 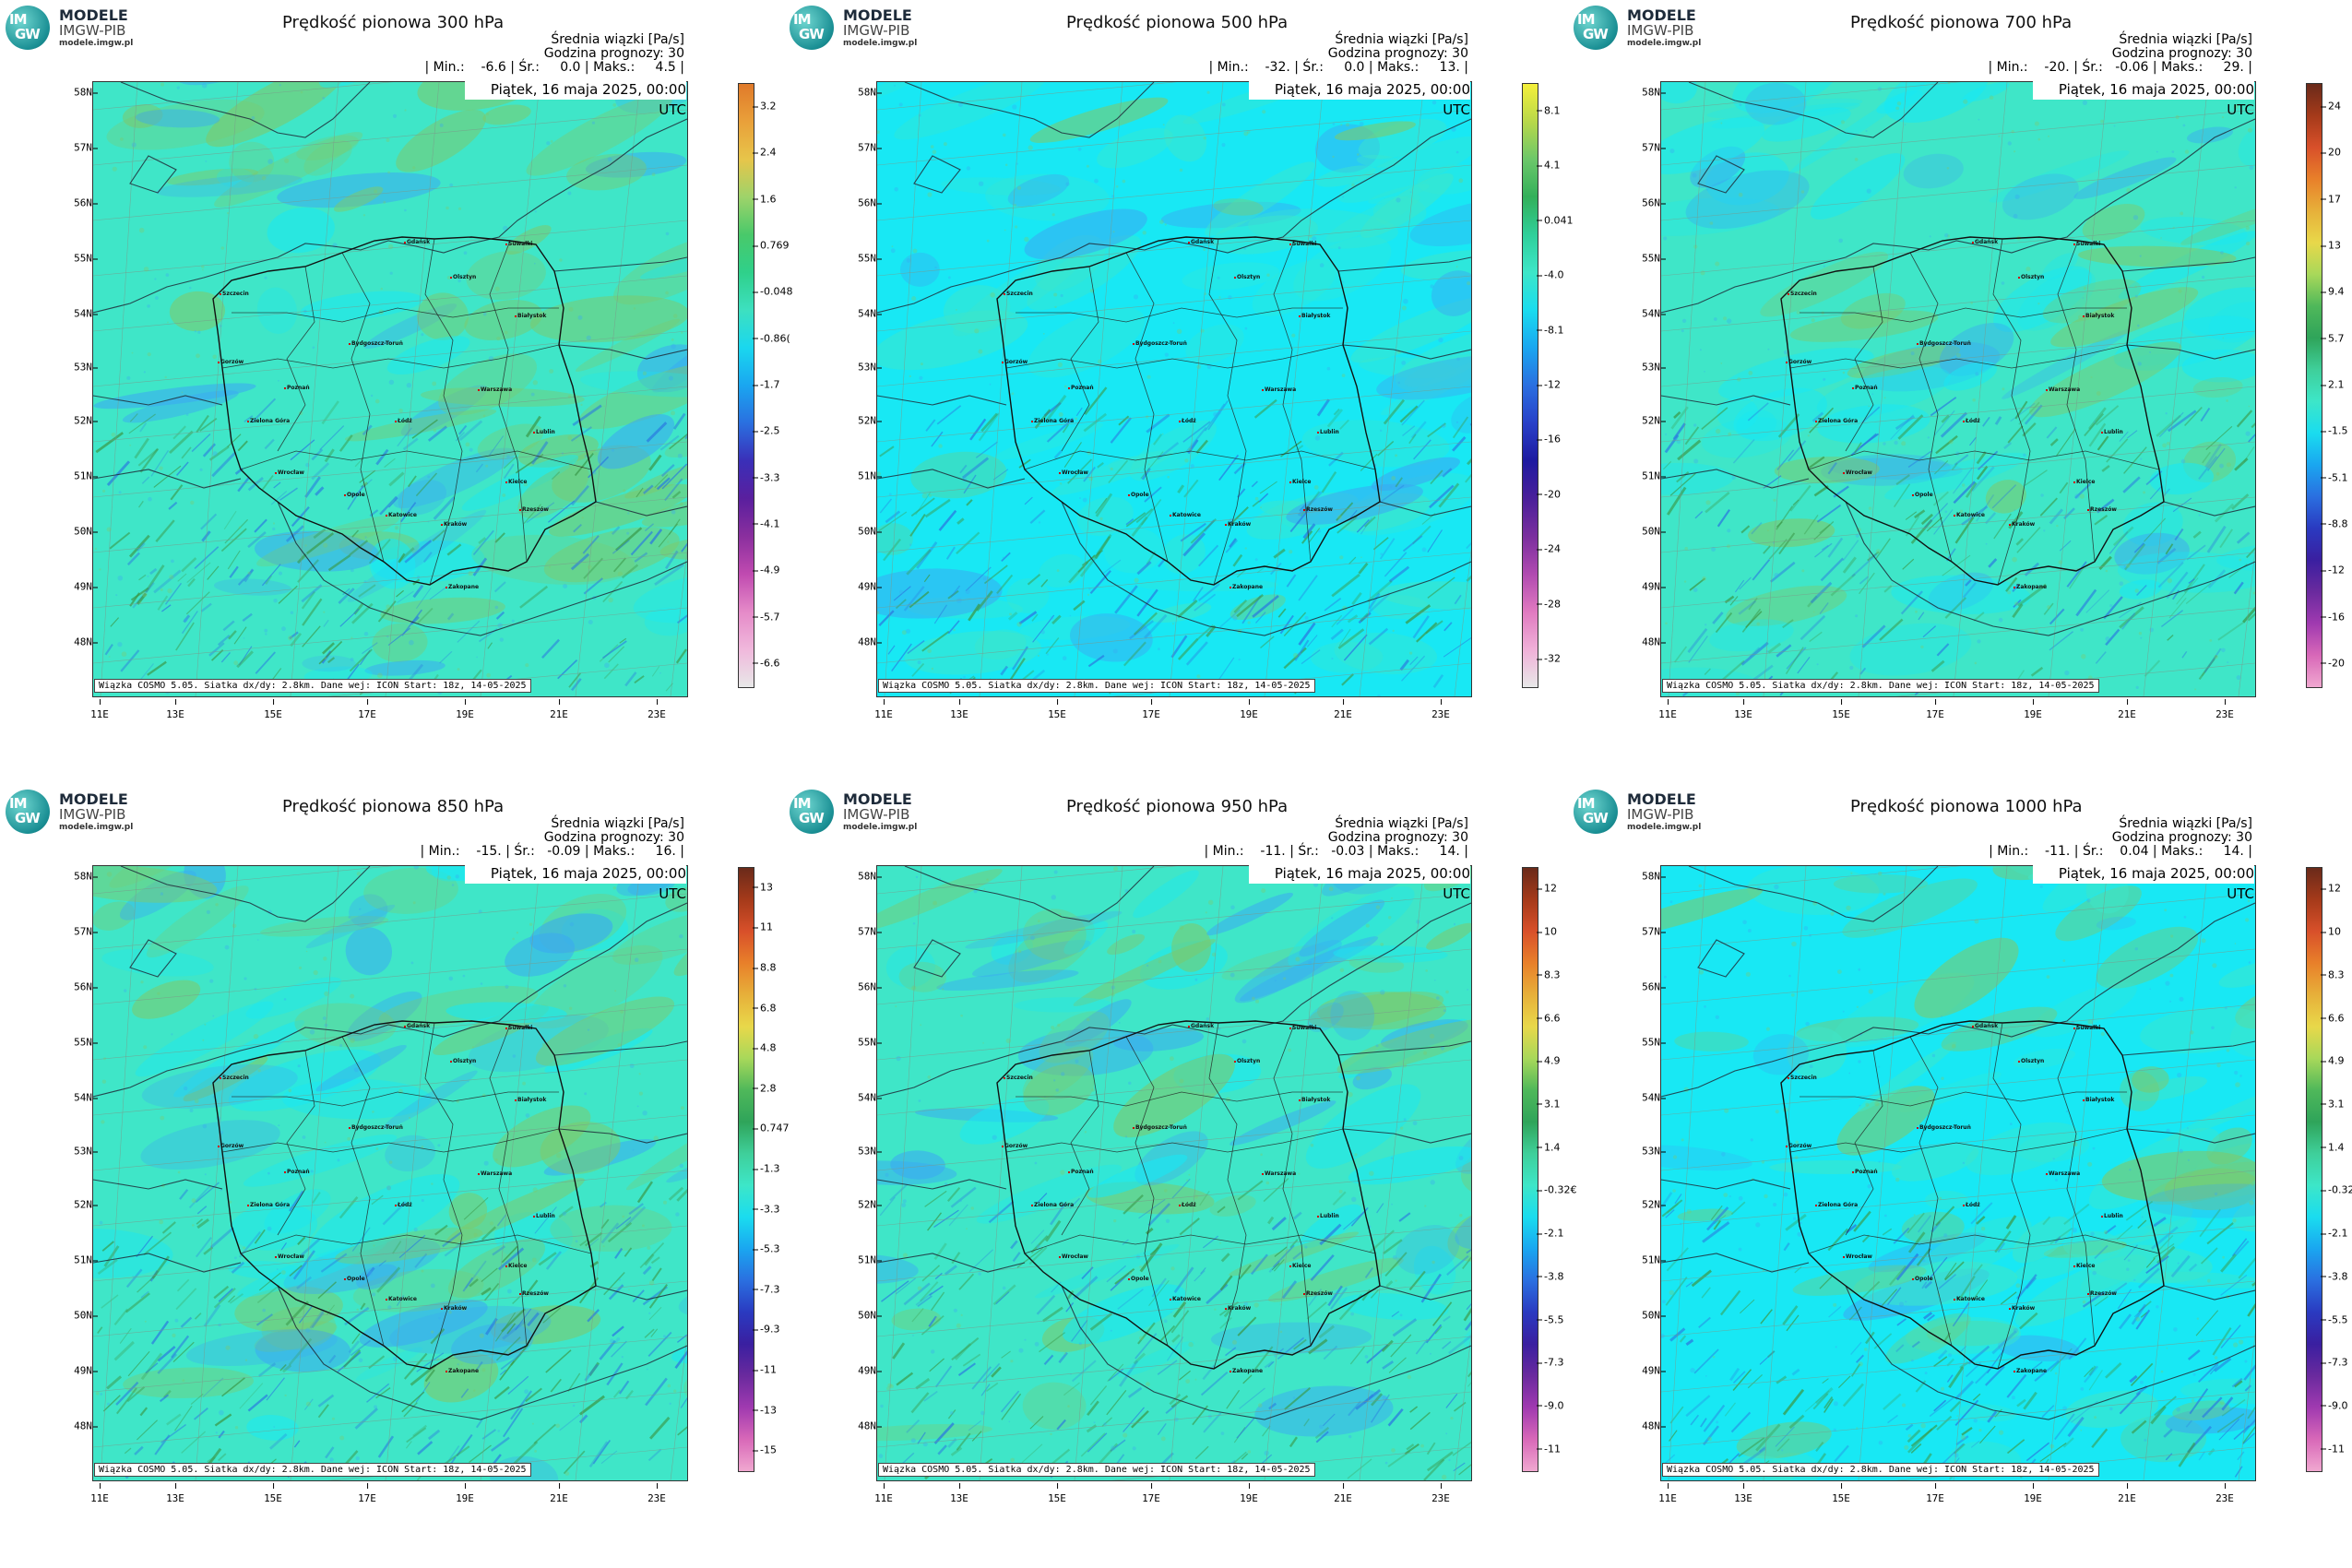 What do you see at coordinates (2333, 1104) in the screenshot?
I see `colorbar-tick-label: 3.1` at bounding box center [2333, 1104].